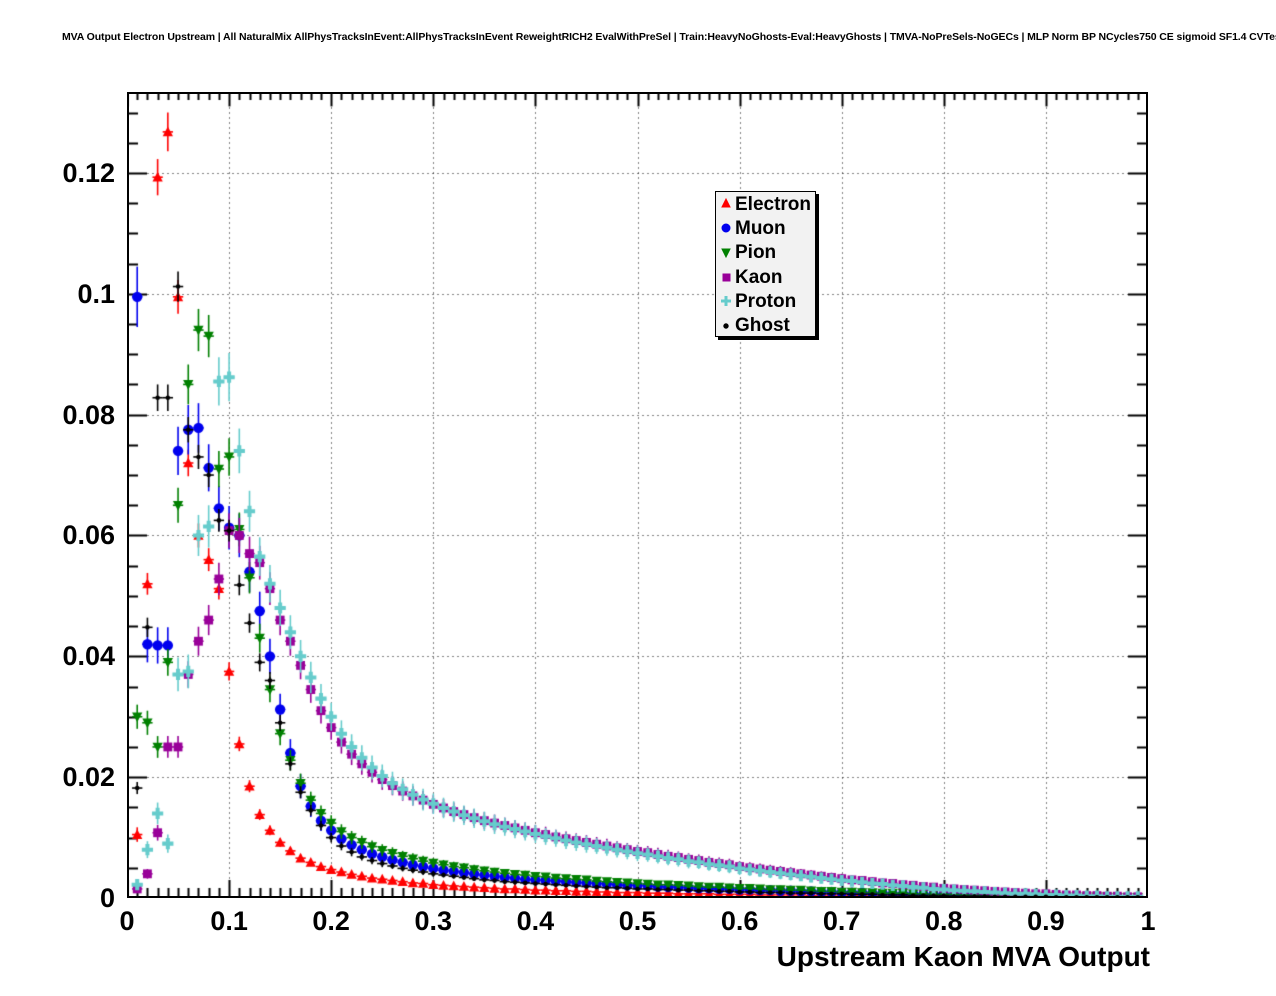 The height and width of the screenshot is (996, 1276). Describe the element at coordinates (88, 172) in the screenshot. I see `y-tick-label: 0.12` at that location.